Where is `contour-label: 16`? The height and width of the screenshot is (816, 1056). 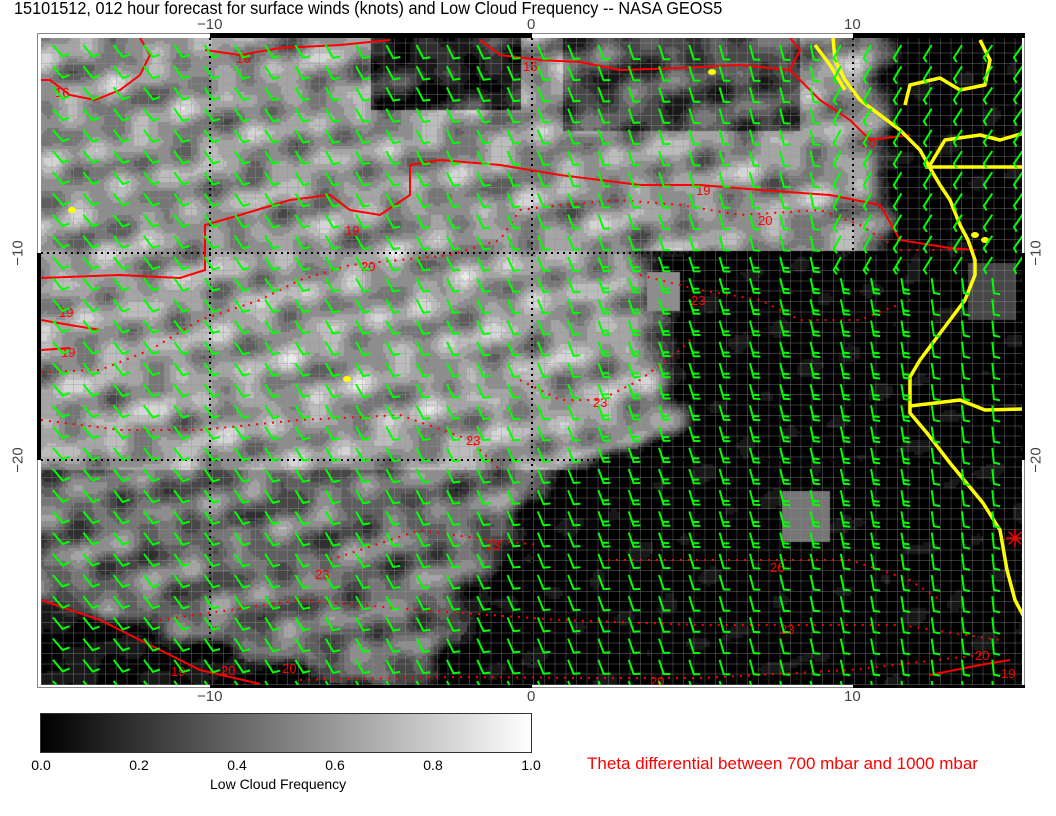 contour-label: 16 is located at coordinates (530, 66).